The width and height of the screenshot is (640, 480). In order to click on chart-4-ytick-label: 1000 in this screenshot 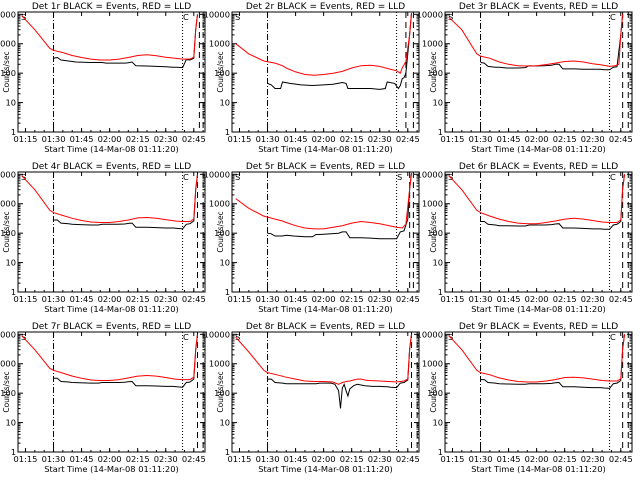, I will do `click(8, 204)`.